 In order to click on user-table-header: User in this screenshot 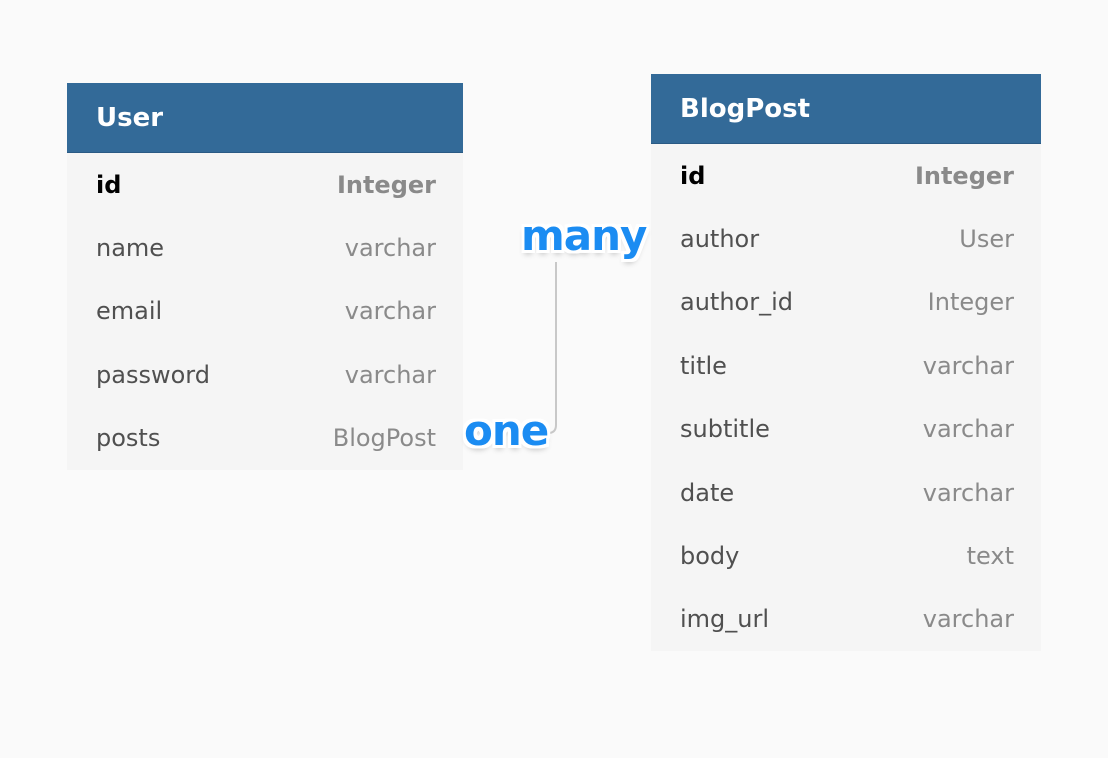, I will do `click(265, 118)`.